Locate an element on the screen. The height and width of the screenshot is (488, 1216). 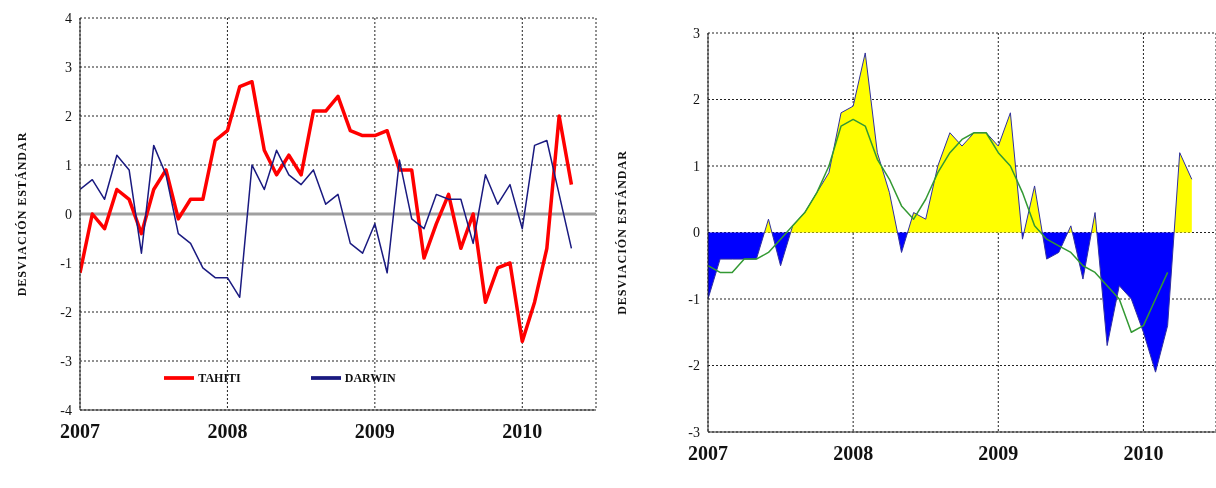
line-series is located at coordinates (326, 219).